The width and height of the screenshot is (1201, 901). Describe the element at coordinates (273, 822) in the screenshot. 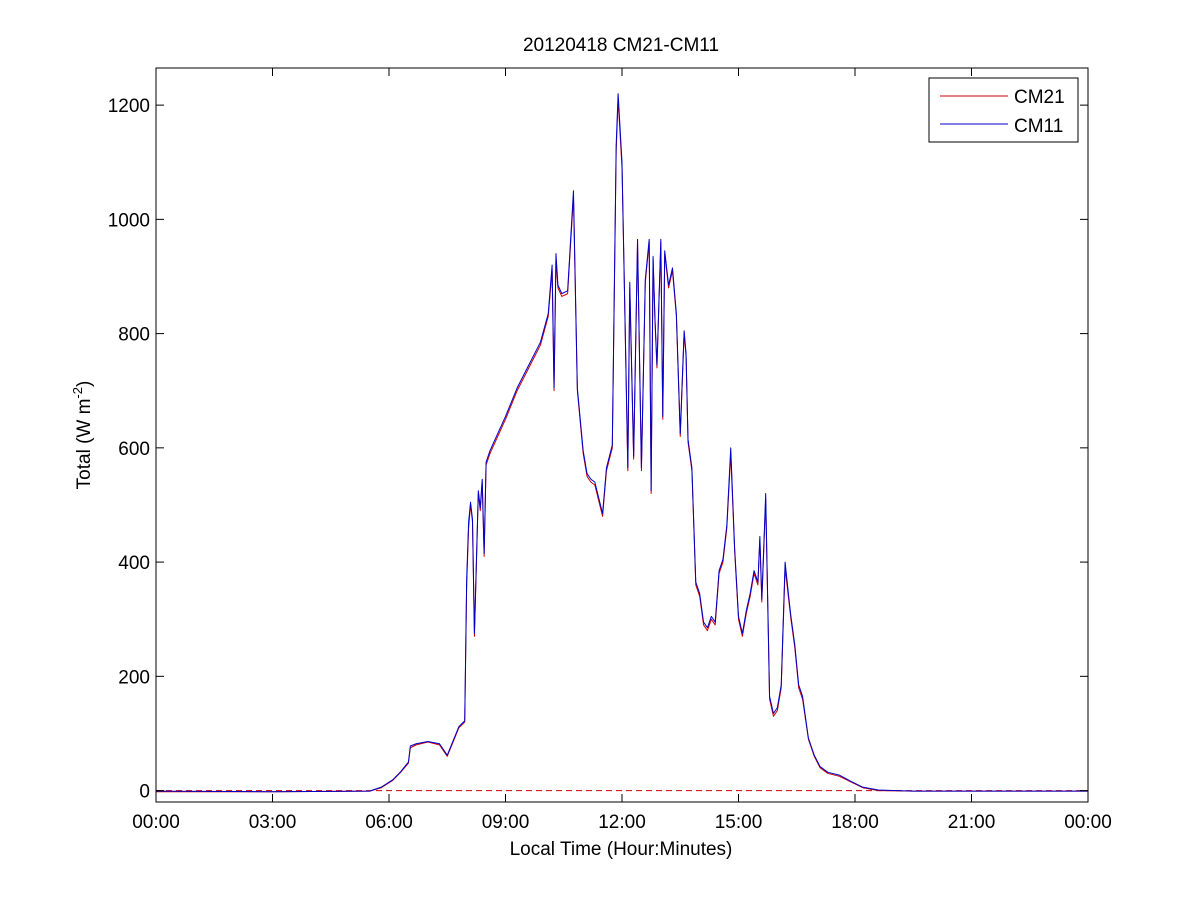

I see `x-tick-label: 03:00` at that location.